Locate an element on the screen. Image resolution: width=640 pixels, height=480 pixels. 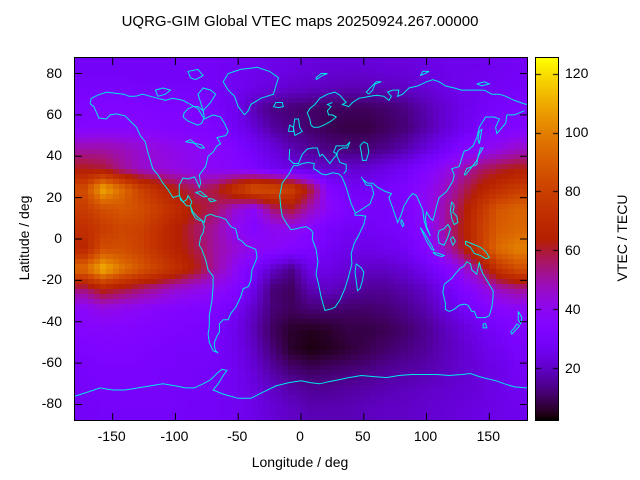
colorbar is located at coordinates (547, 239).